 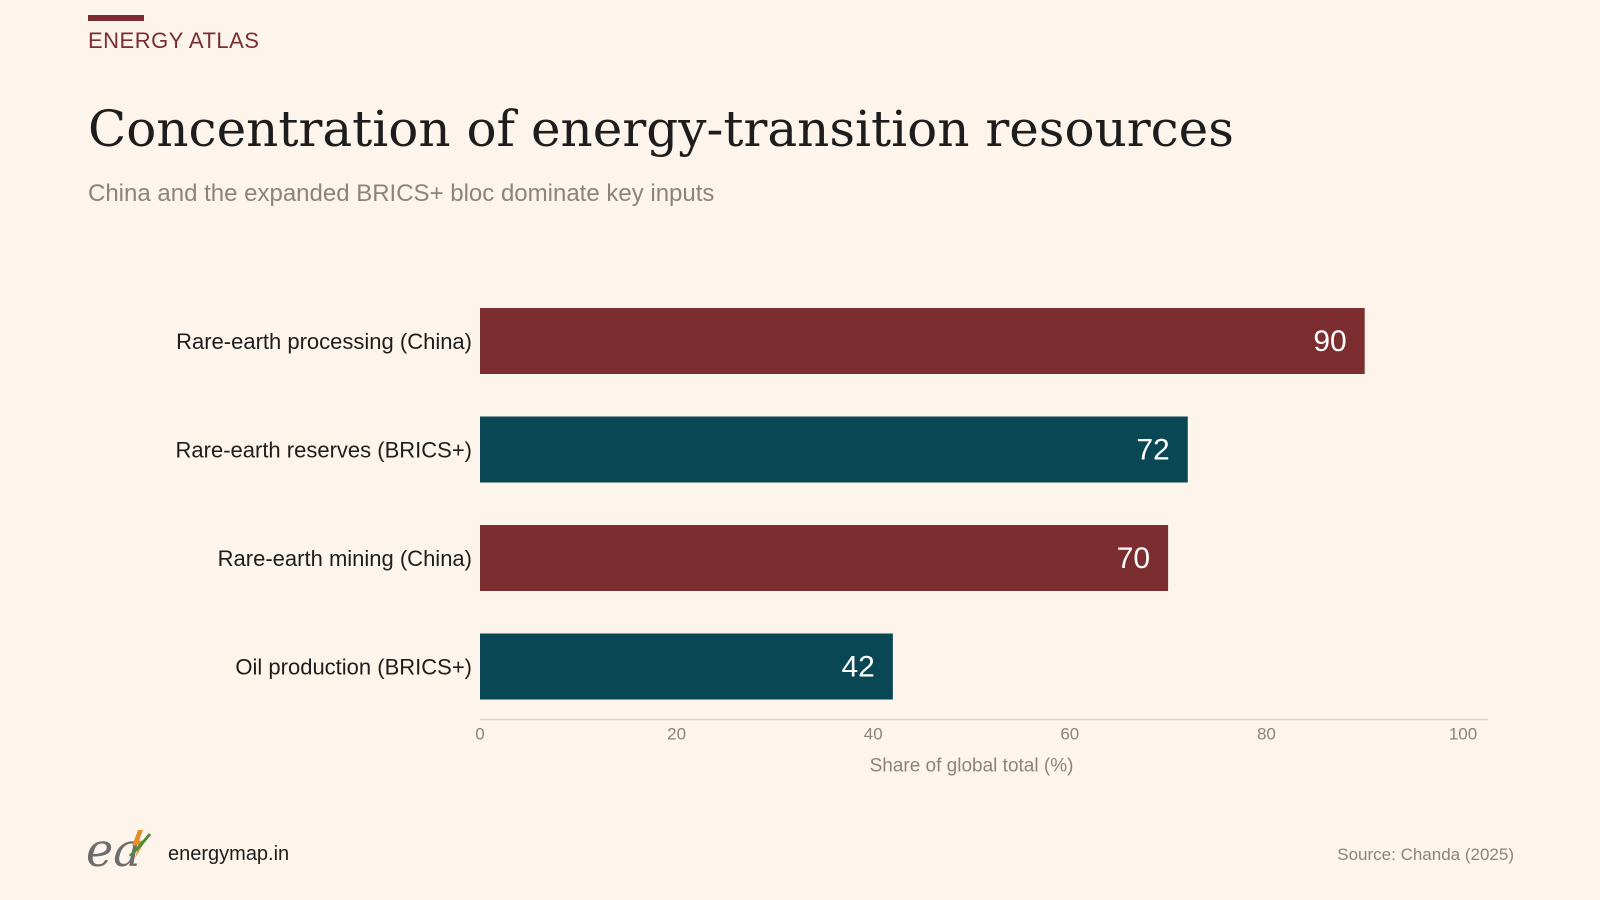 What do you see at coordinates (116, 18) in the screenshot?
I see `accent-rule` at bounding box center [116, 18].